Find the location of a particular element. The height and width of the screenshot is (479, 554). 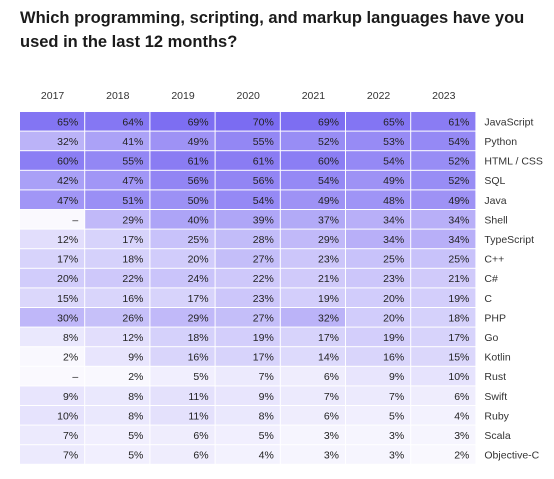

cell-value-label: 20% is located at coordinates (198, 260).